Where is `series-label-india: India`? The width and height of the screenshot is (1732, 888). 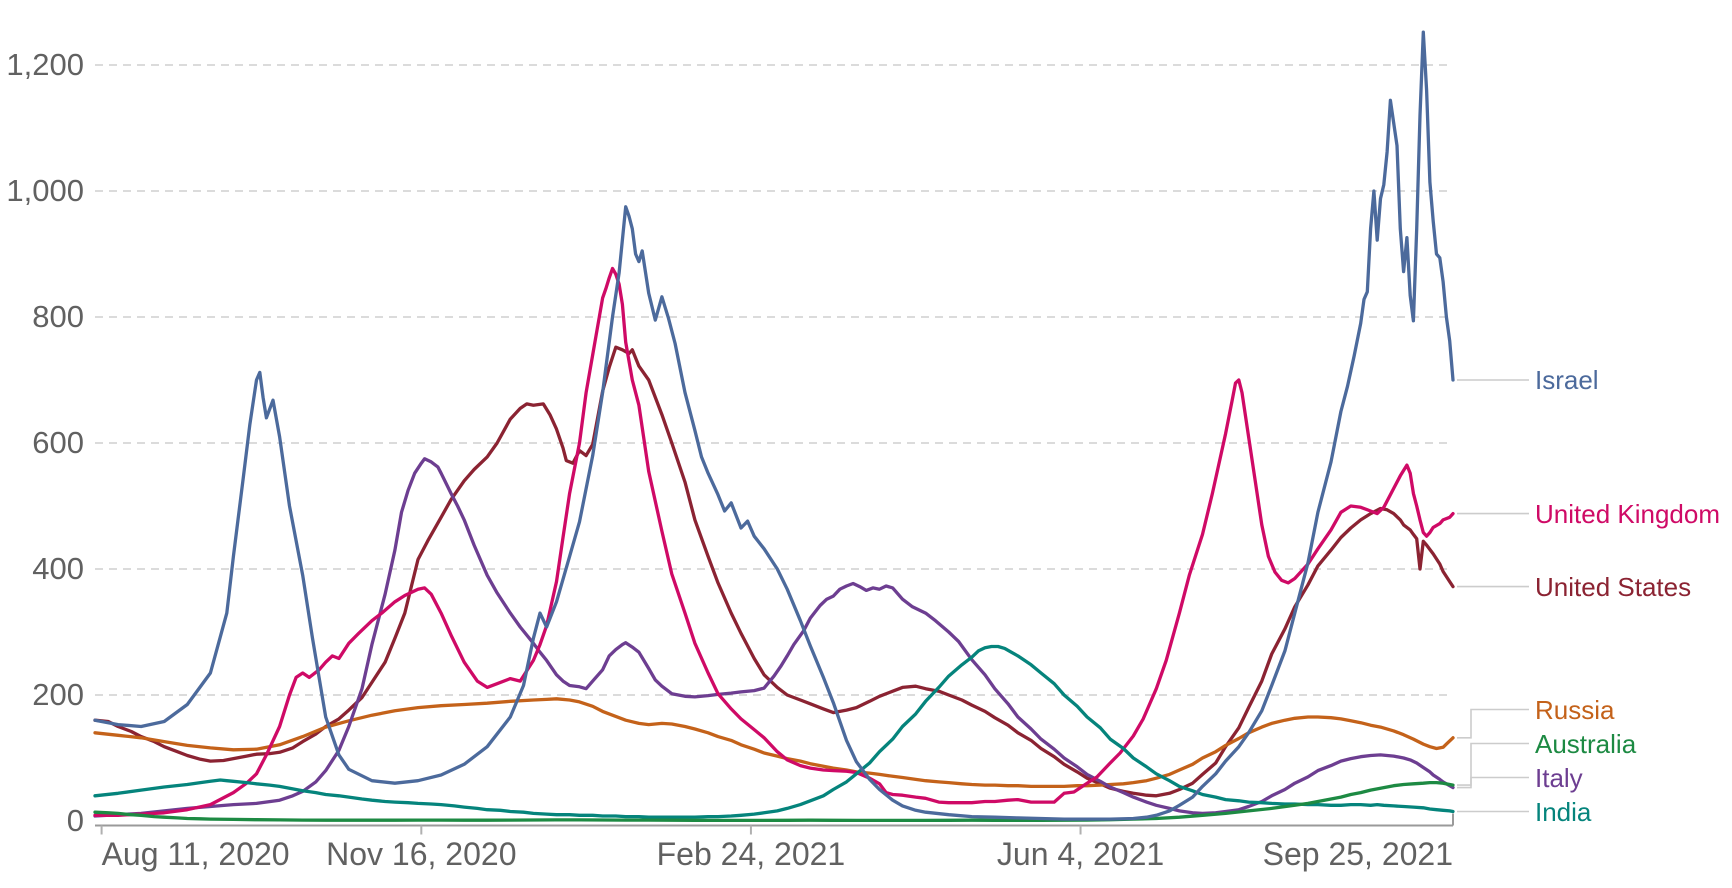
series-label-india: India is located at coordinates (1563, 811).